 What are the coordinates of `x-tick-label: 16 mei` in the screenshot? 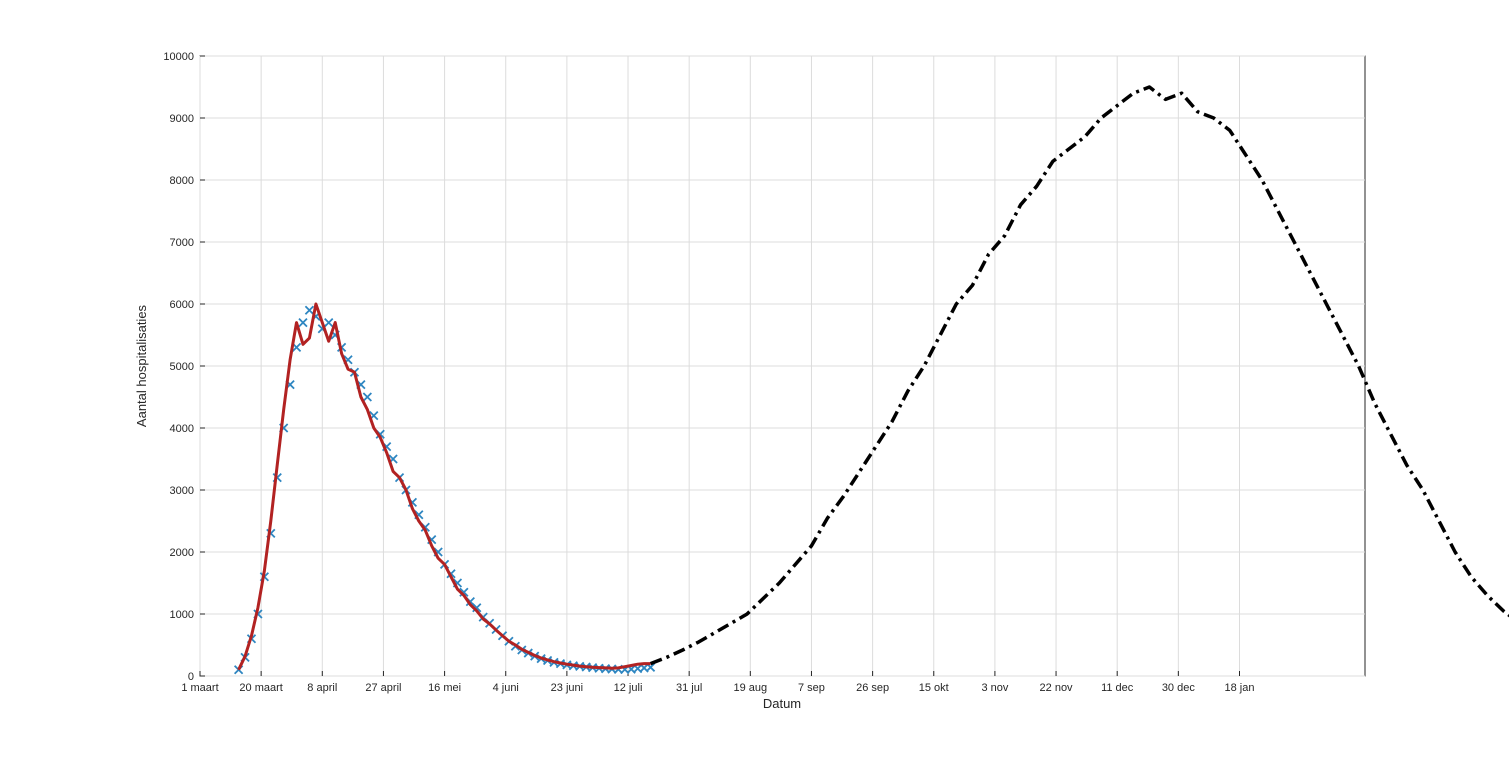 It's located at (444, 688).